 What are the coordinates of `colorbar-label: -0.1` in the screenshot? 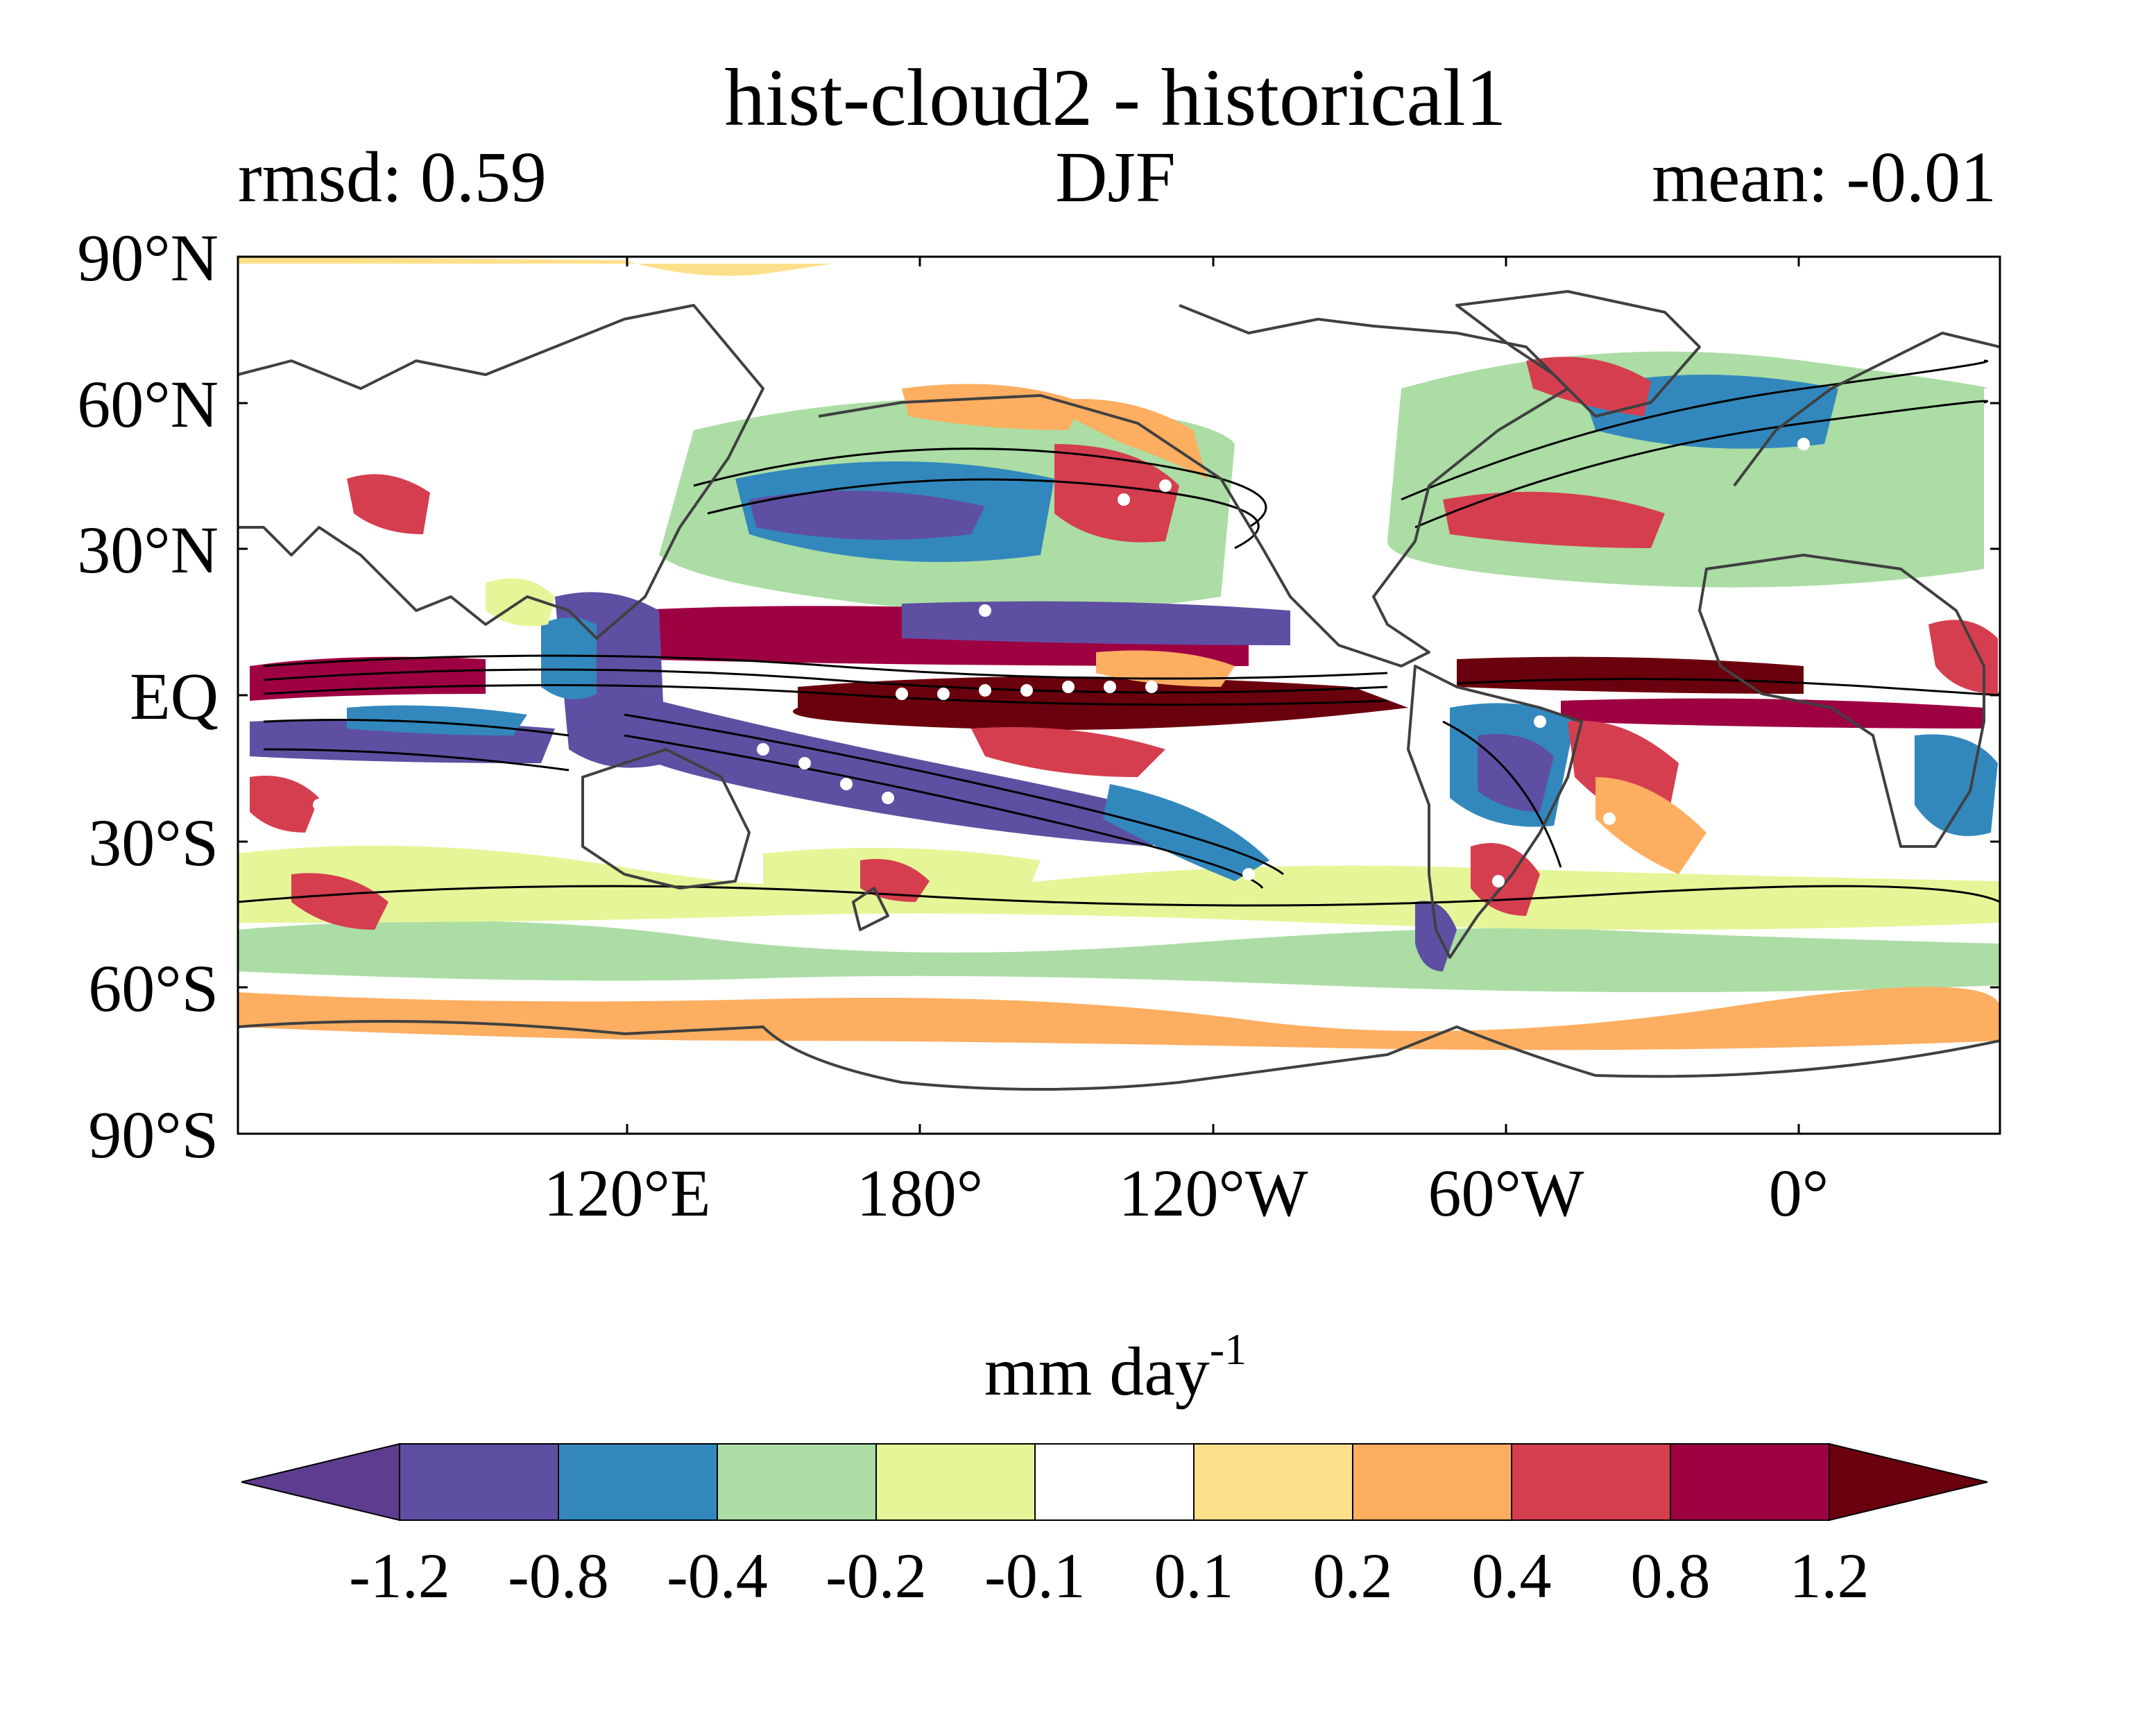 It's located at (1035, 1575).